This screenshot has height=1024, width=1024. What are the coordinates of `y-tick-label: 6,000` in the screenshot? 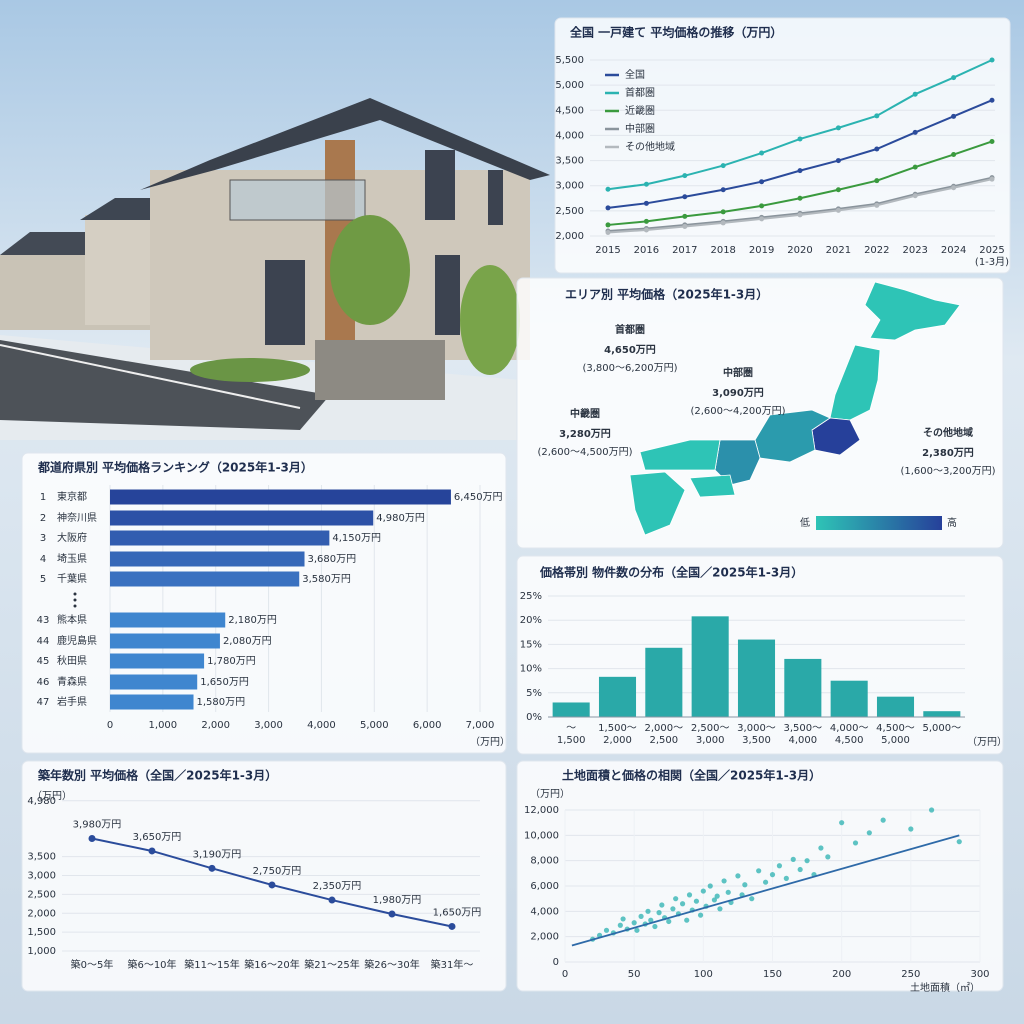 It's located at (544, 886).